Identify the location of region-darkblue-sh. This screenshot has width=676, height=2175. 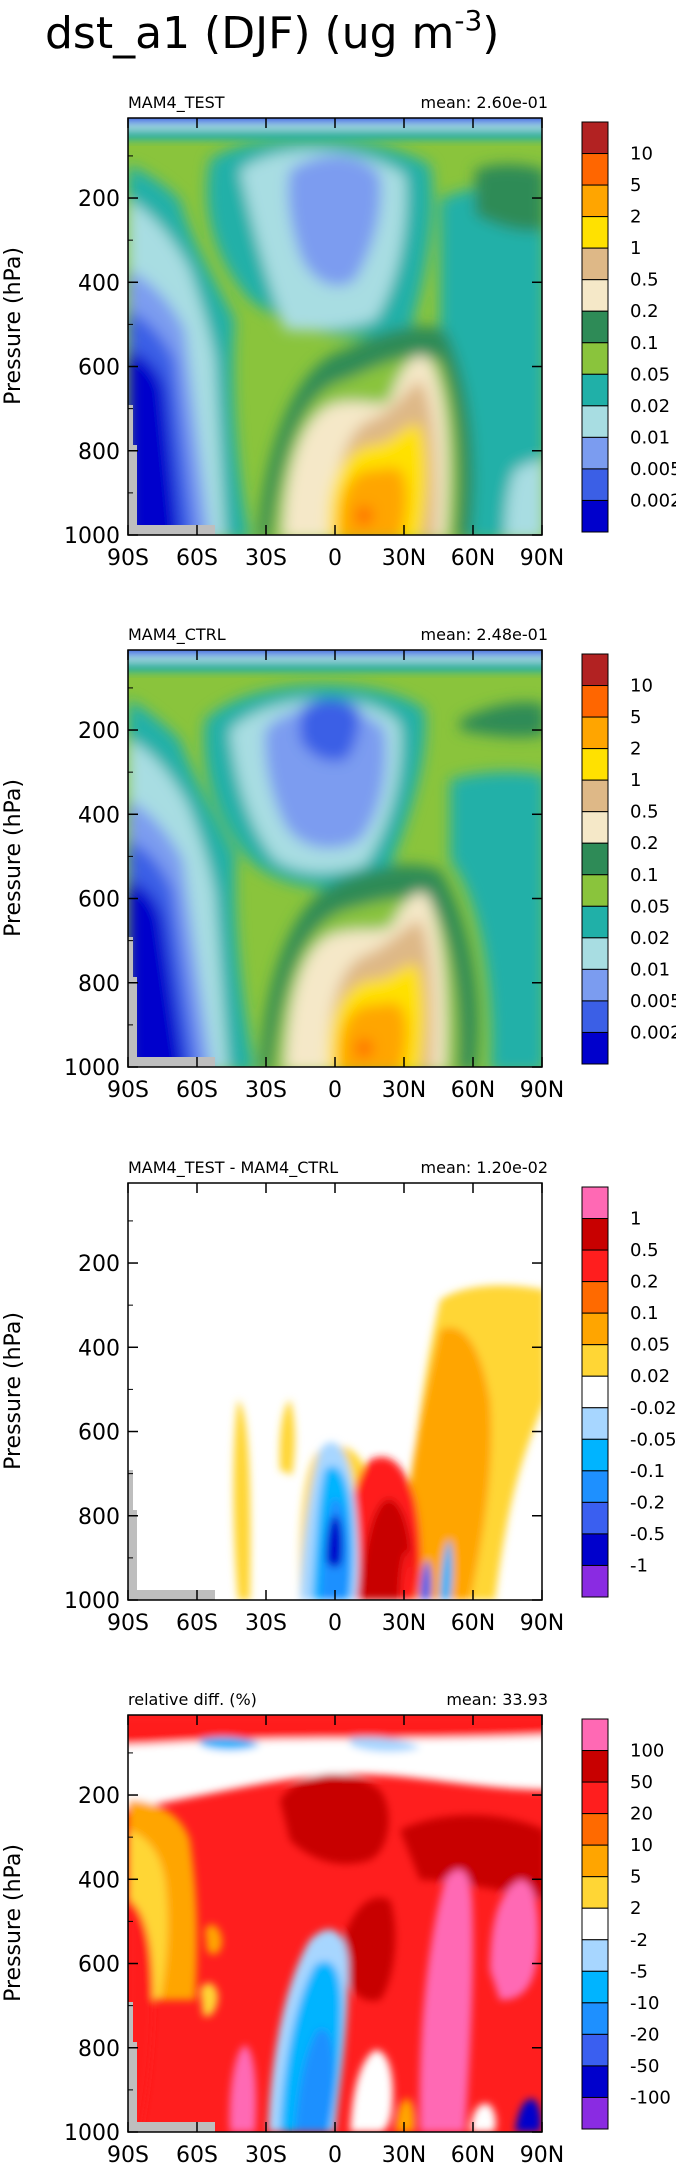
(156, 973).